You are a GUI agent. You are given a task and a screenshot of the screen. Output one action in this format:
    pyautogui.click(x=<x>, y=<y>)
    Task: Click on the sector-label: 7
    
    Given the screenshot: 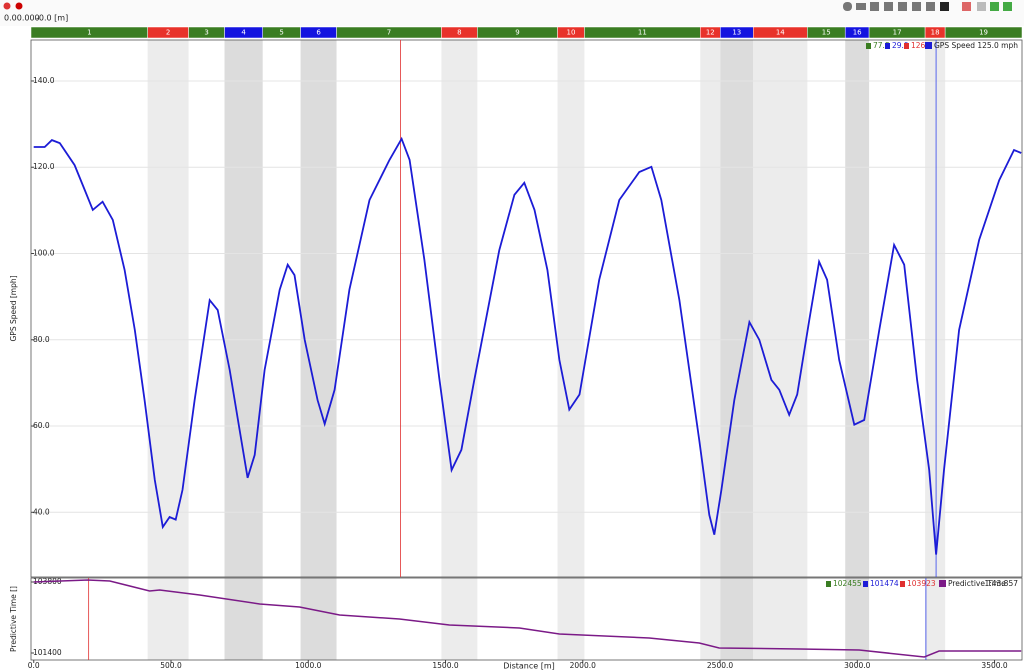 What is the action you would take?
    pyautogui.click(x=389, y=33)
    